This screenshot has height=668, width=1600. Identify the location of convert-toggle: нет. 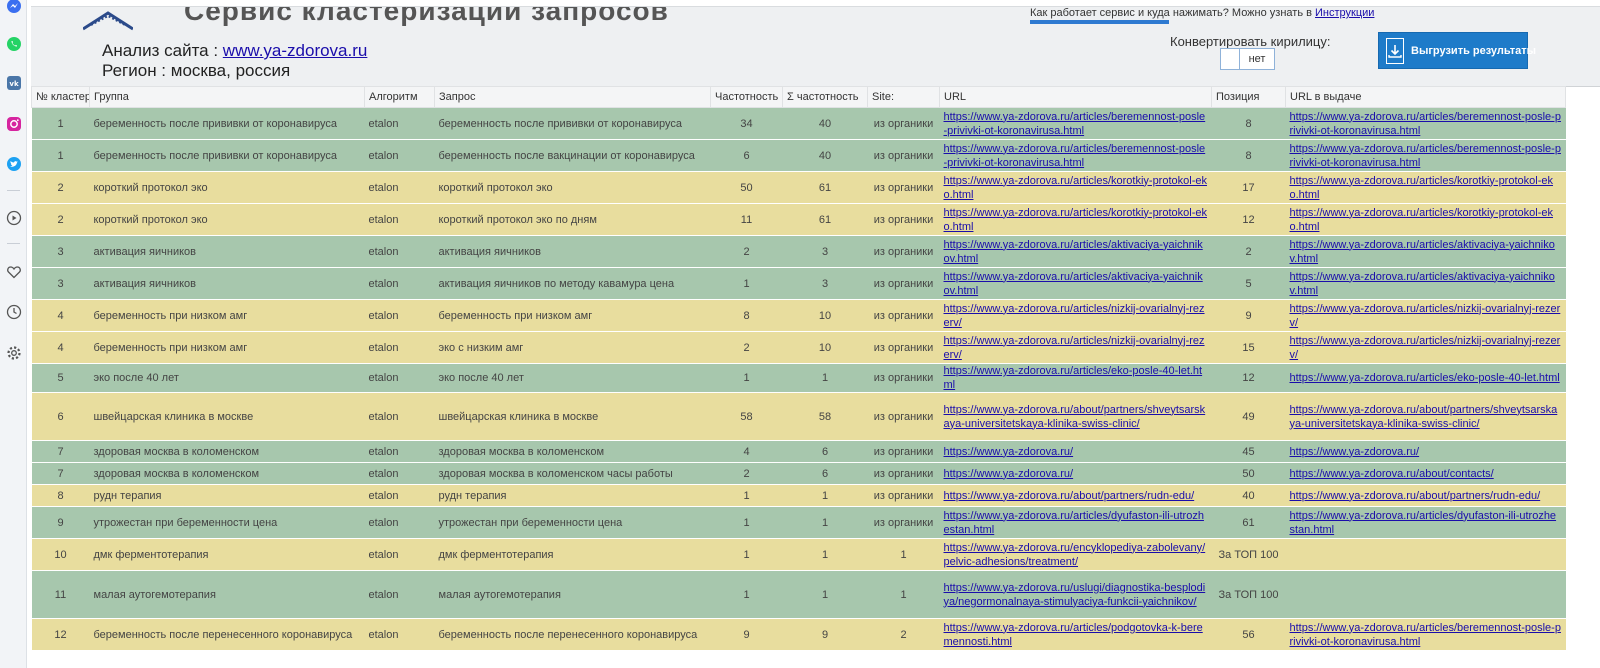
(1247, 59).